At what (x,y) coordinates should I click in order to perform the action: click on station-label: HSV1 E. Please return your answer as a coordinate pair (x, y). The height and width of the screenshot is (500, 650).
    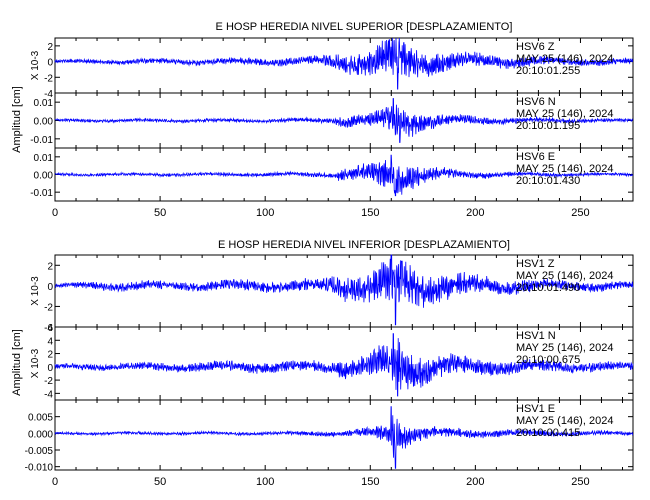
    Looking at the image, I should click on (535, 409).